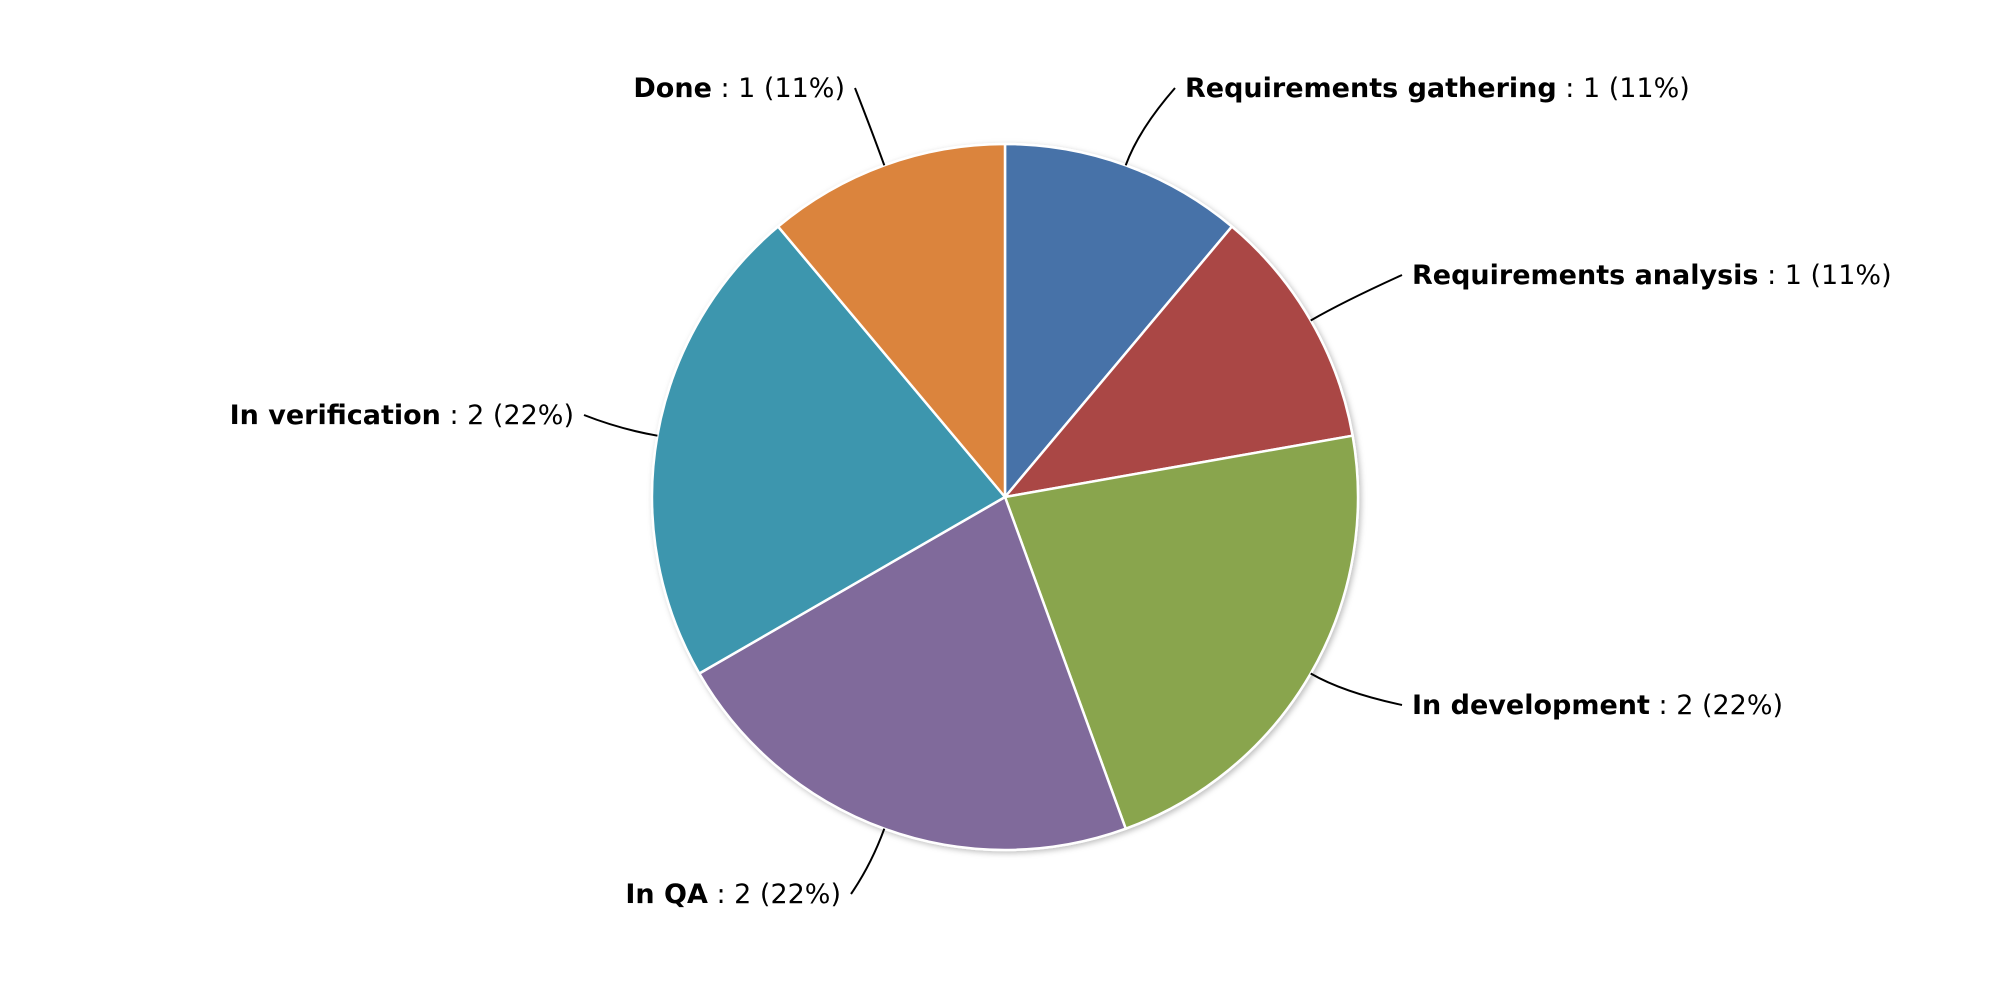  Describe the element at coordinates (1356, 689) in the screenshot. I see `connector-in-development` at that location.